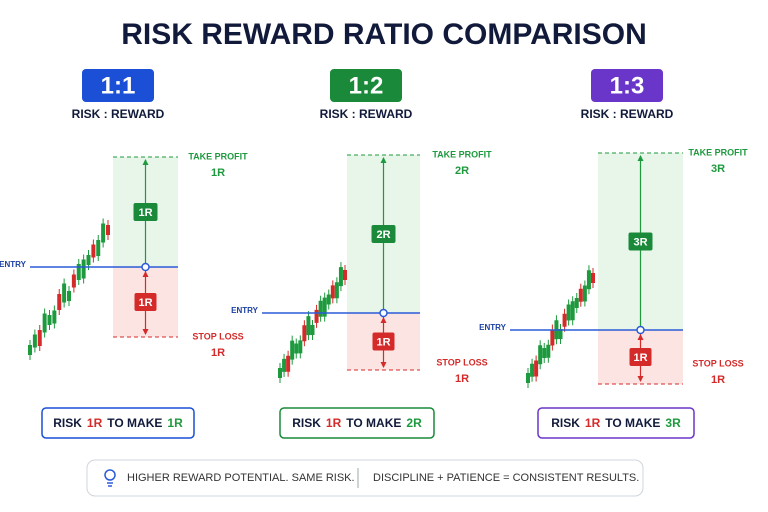 The image size is (768, 512). I want to click on summary-reward-value: 2R, so click(414, 423).